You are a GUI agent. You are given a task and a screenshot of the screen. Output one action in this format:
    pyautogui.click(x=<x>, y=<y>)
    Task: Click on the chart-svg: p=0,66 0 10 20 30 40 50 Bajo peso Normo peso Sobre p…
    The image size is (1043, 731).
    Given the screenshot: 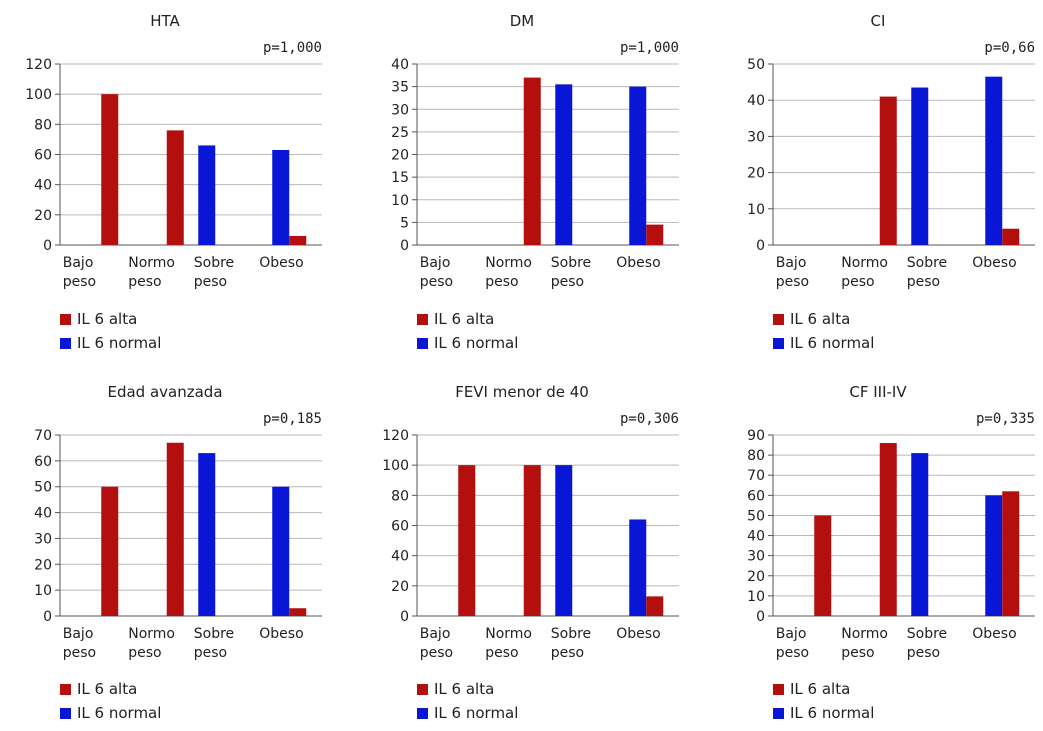 What is the action you would take?
    pyautogui.click(x=891, y=165)
    